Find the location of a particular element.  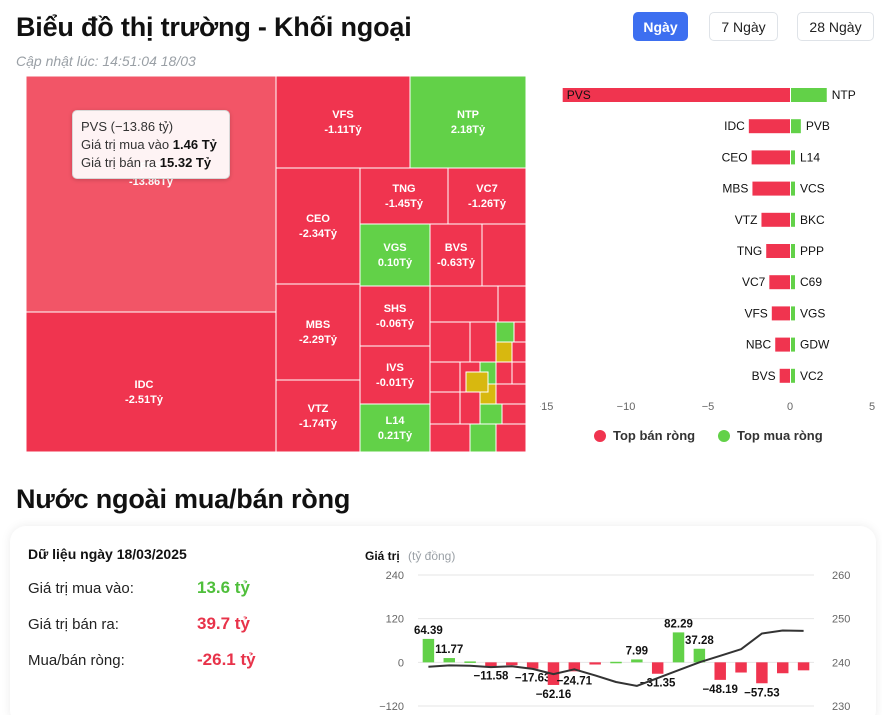

sell-bar-vfs is located at coordinates (780, 313).